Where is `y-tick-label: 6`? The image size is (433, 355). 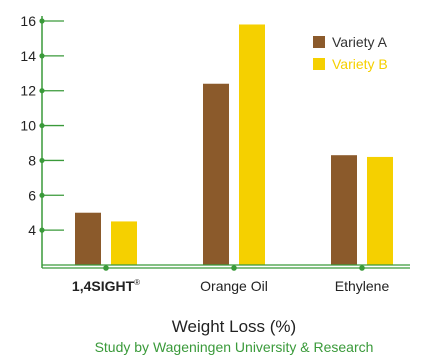
y-tick-label: 6 is located at coordinates (32, 195).